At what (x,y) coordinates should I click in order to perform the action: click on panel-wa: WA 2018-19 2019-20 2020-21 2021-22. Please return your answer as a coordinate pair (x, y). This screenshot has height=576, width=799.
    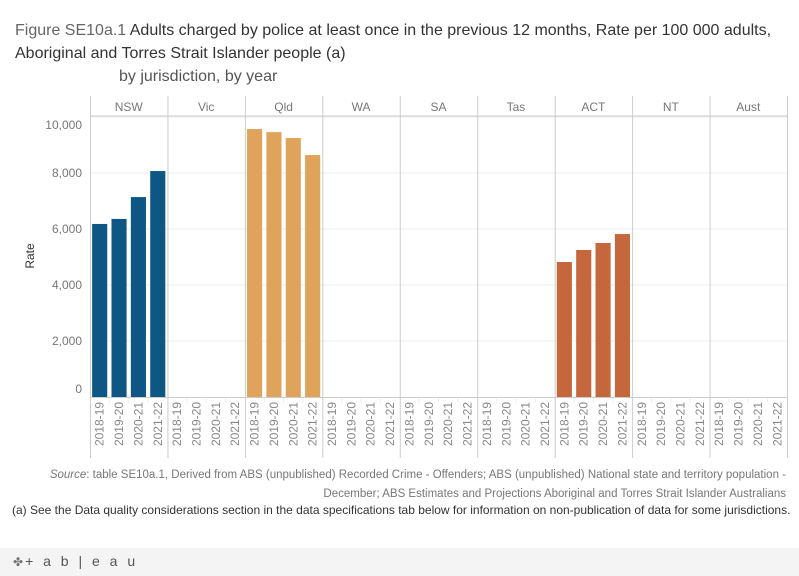
    Looking at the image, I should click on (359, 277).